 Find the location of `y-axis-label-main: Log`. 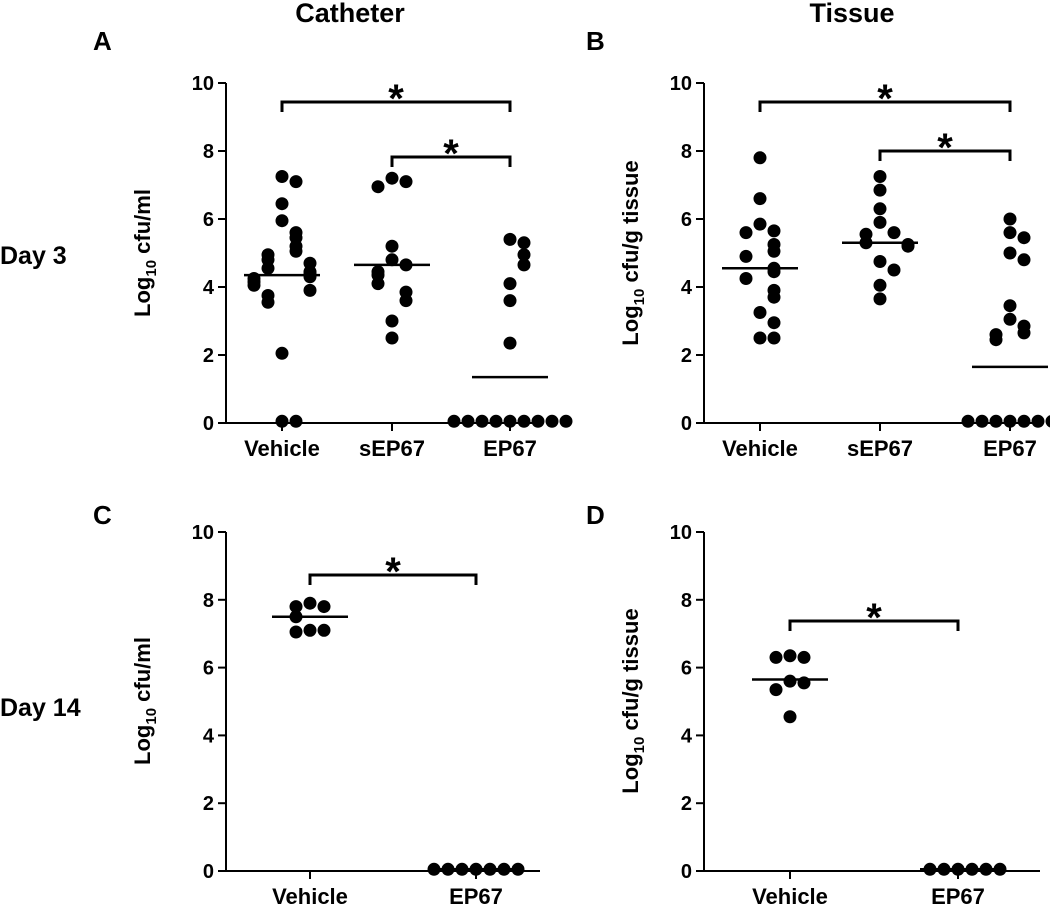

y-axis-label-main: Log is located at coordinates (142, 297).